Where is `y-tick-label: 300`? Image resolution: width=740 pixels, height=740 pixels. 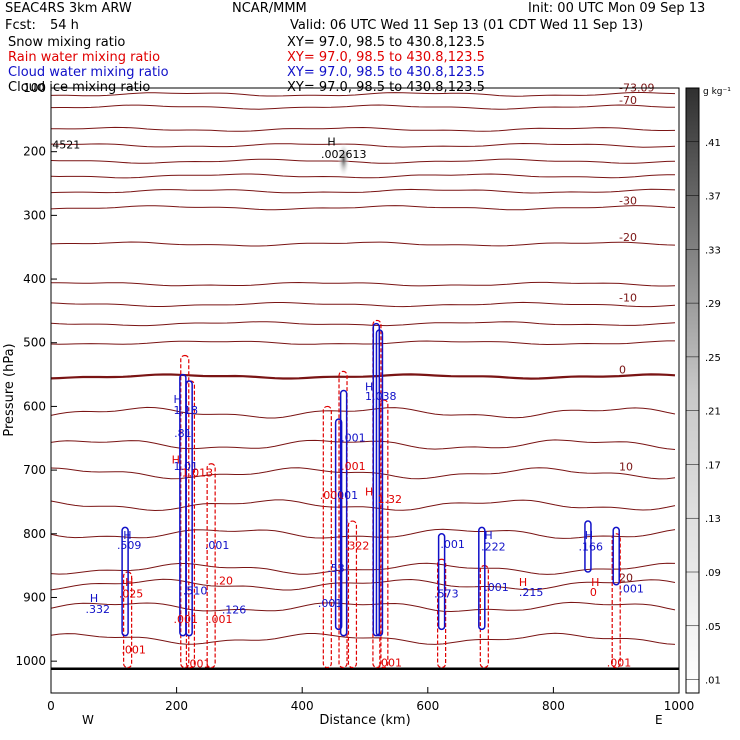
y-tick-label: 300 is located at coordinates (34, 215).